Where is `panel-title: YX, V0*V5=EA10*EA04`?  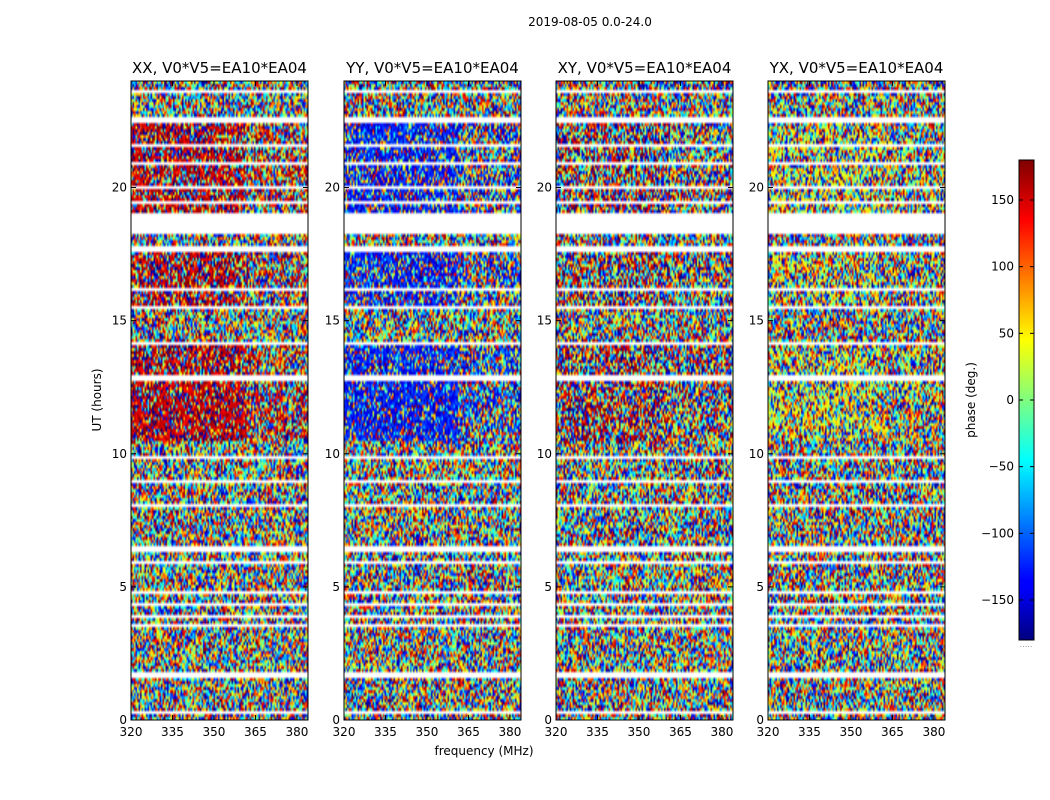
panel-title: YX, V0*V5=EA10*EA04 is located at coordinates (856, 68).